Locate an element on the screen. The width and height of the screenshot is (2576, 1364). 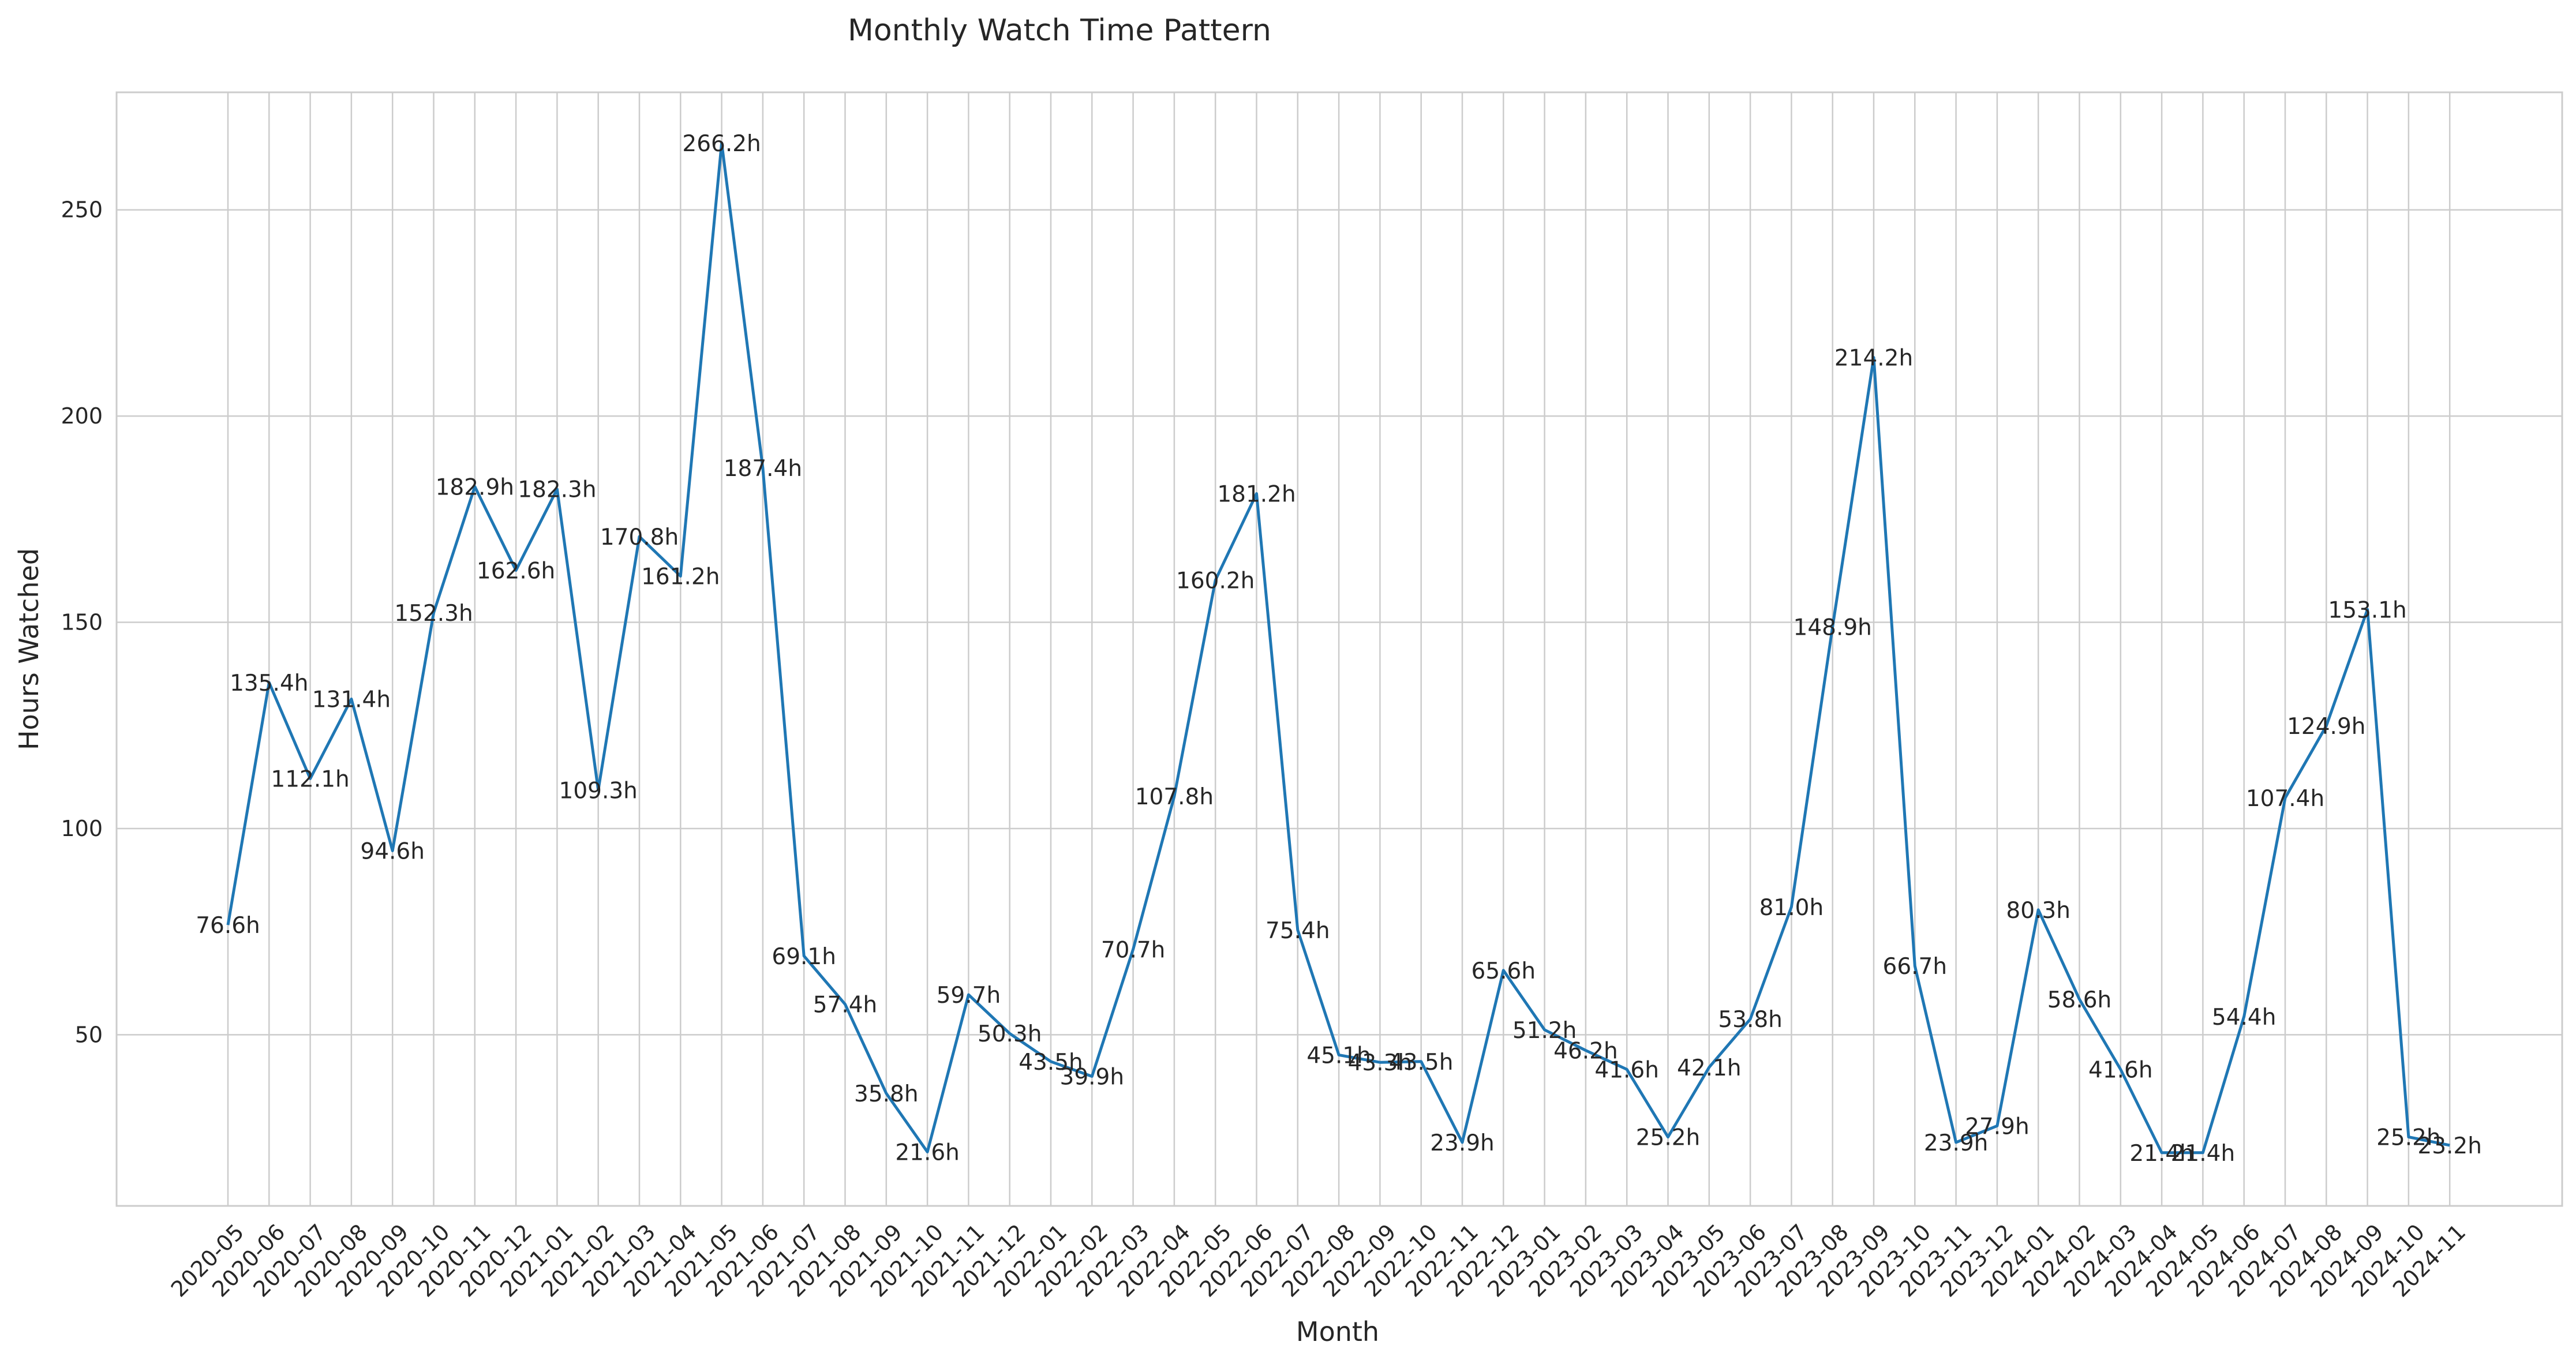
data-label: 266.2h is located at coordinates (721, 144).